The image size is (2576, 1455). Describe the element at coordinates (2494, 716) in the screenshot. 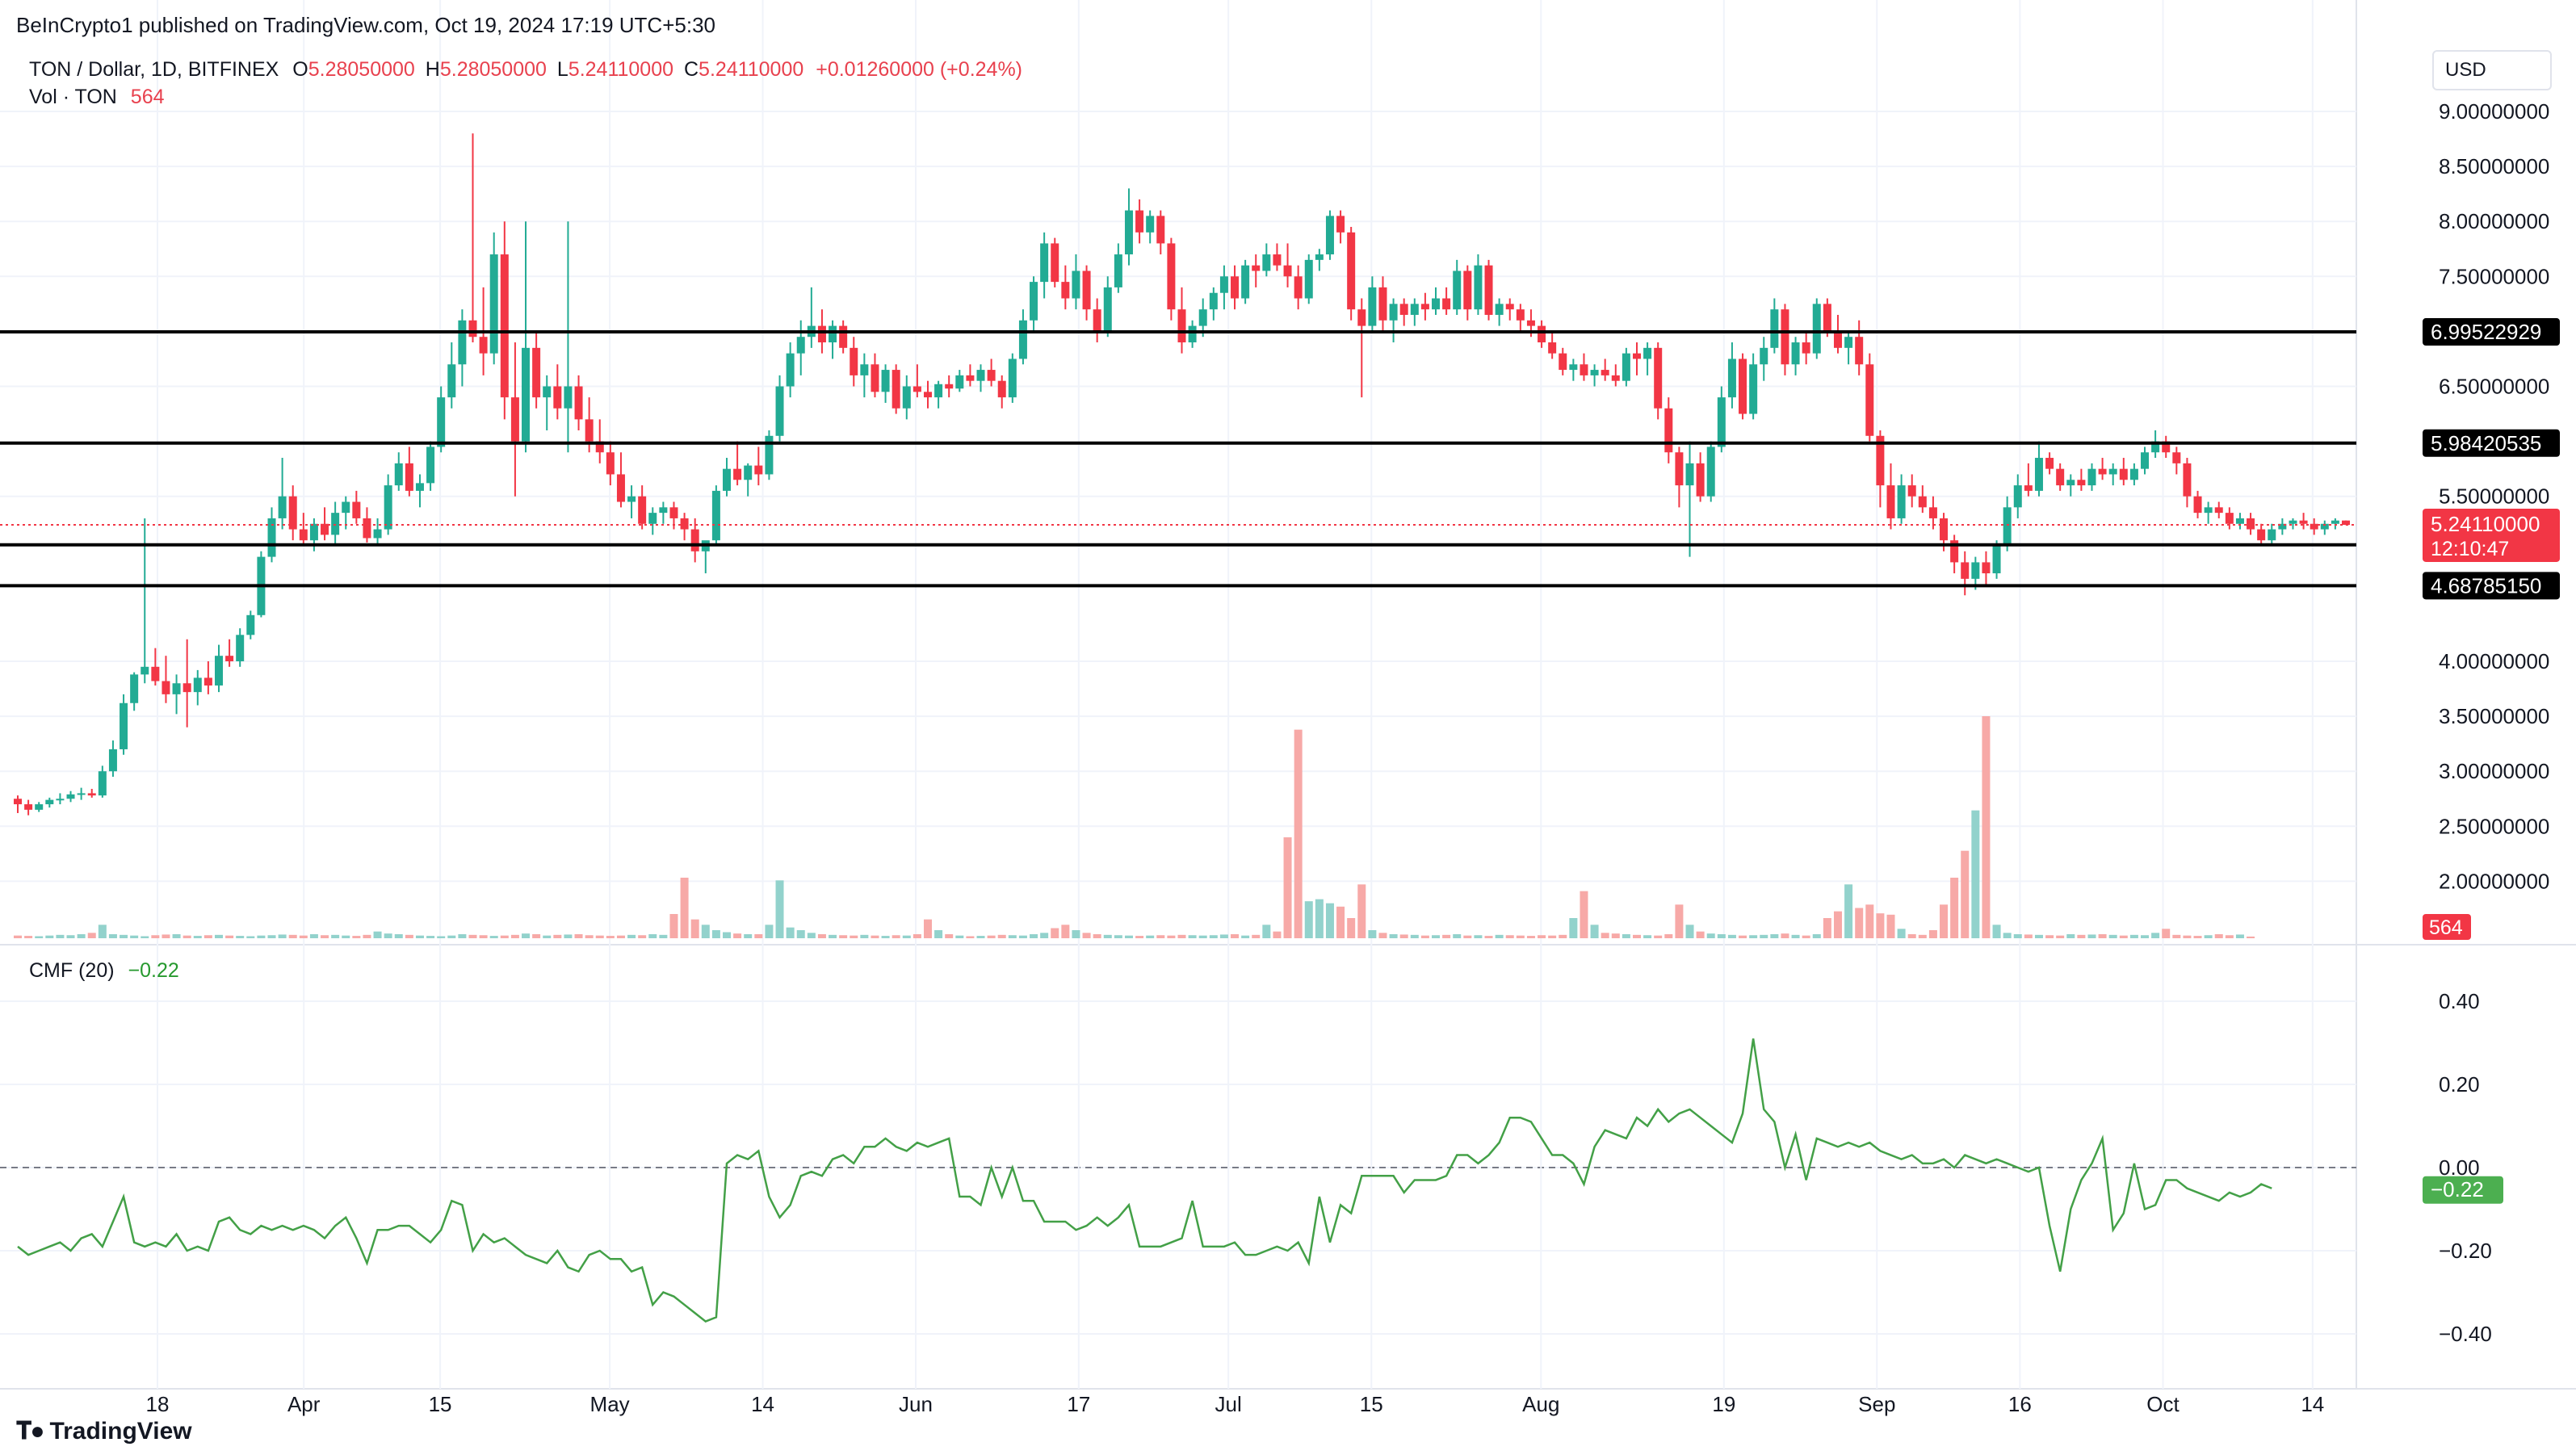

I see `price-tick-label: 3.50000000` at that location.